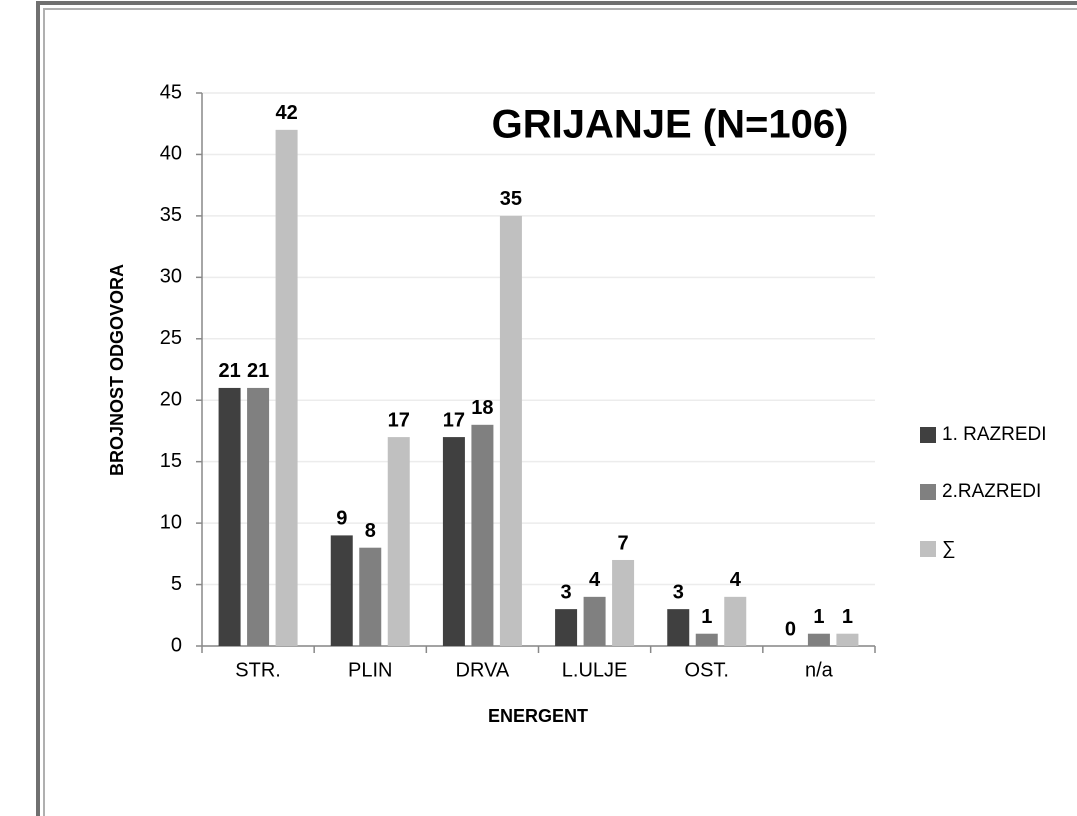  What do you see at coordinates (176, 584) in the screenshot?
I see `y-tick-label: 5` at bounding box center [176, 584].